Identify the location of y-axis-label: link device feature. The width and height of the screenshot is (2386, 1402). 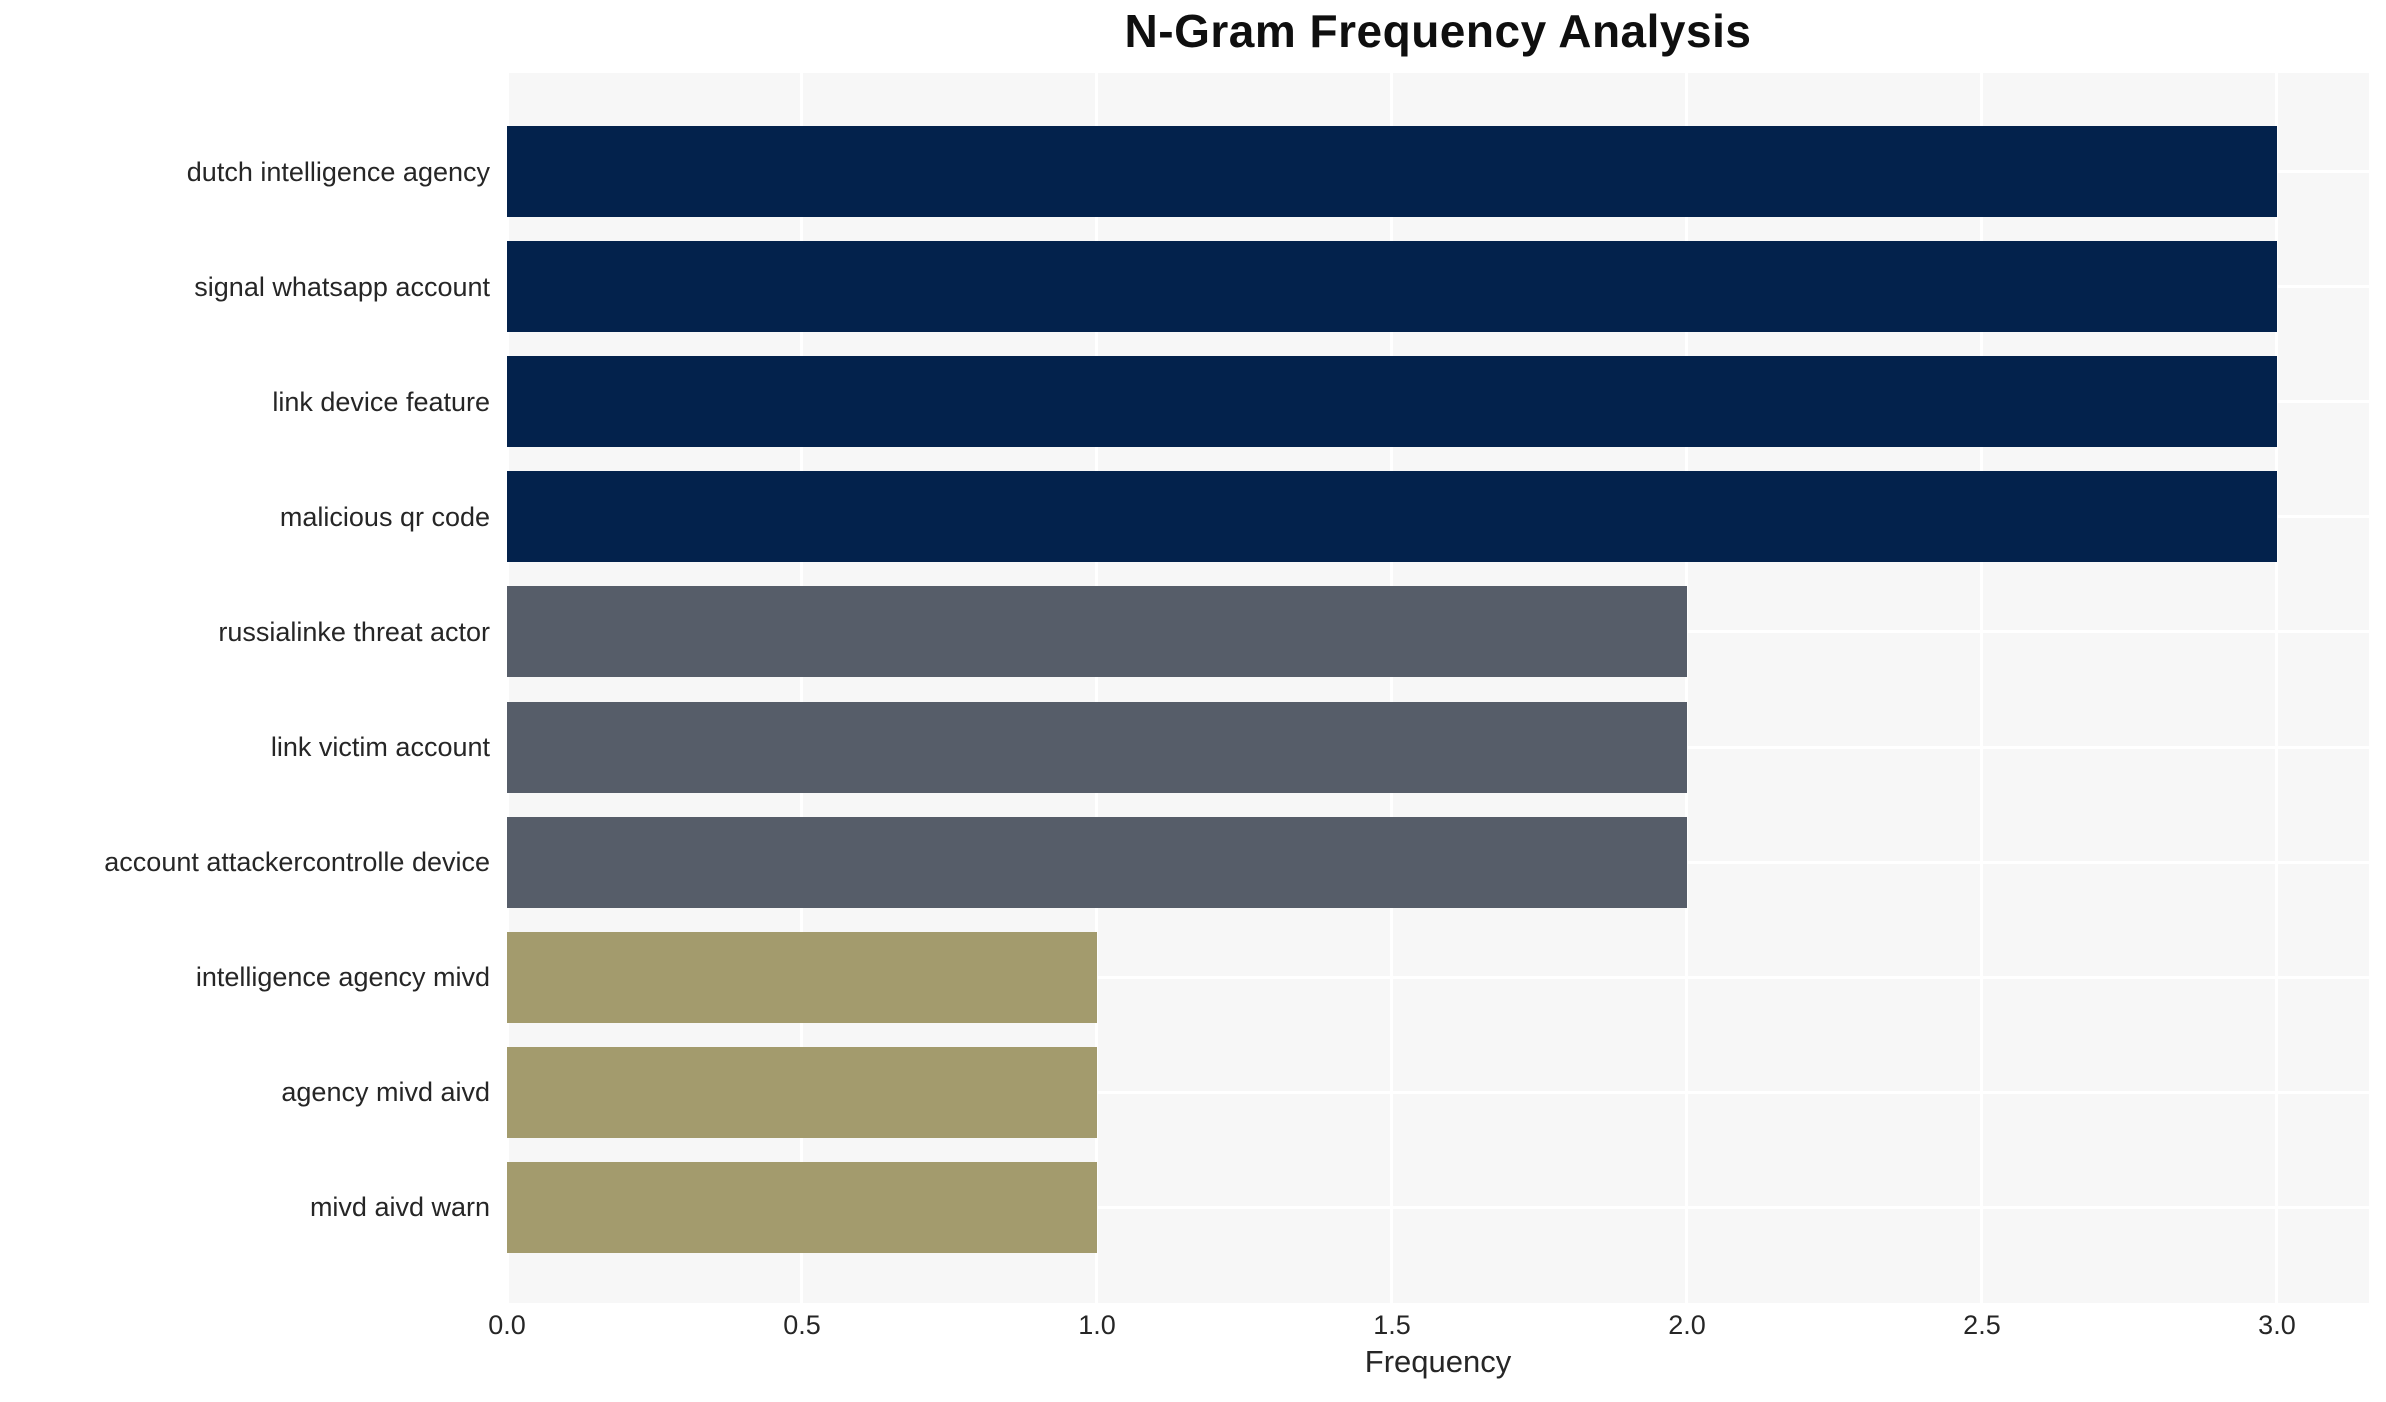
(381, 401).